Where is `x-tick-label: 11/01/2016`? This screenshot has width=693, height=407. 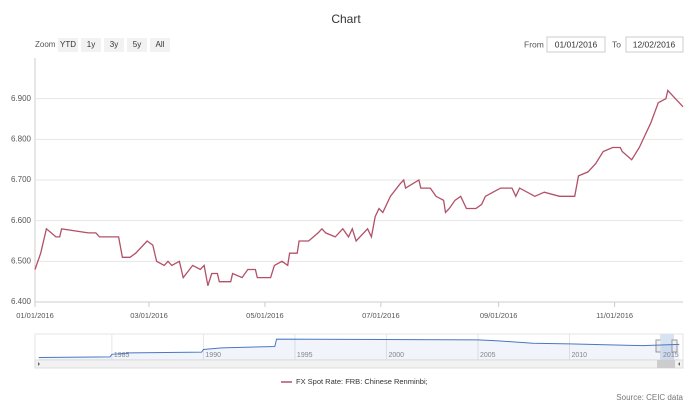
x-tick-label: 11/01/2016 is located at coordinates (614, 315).